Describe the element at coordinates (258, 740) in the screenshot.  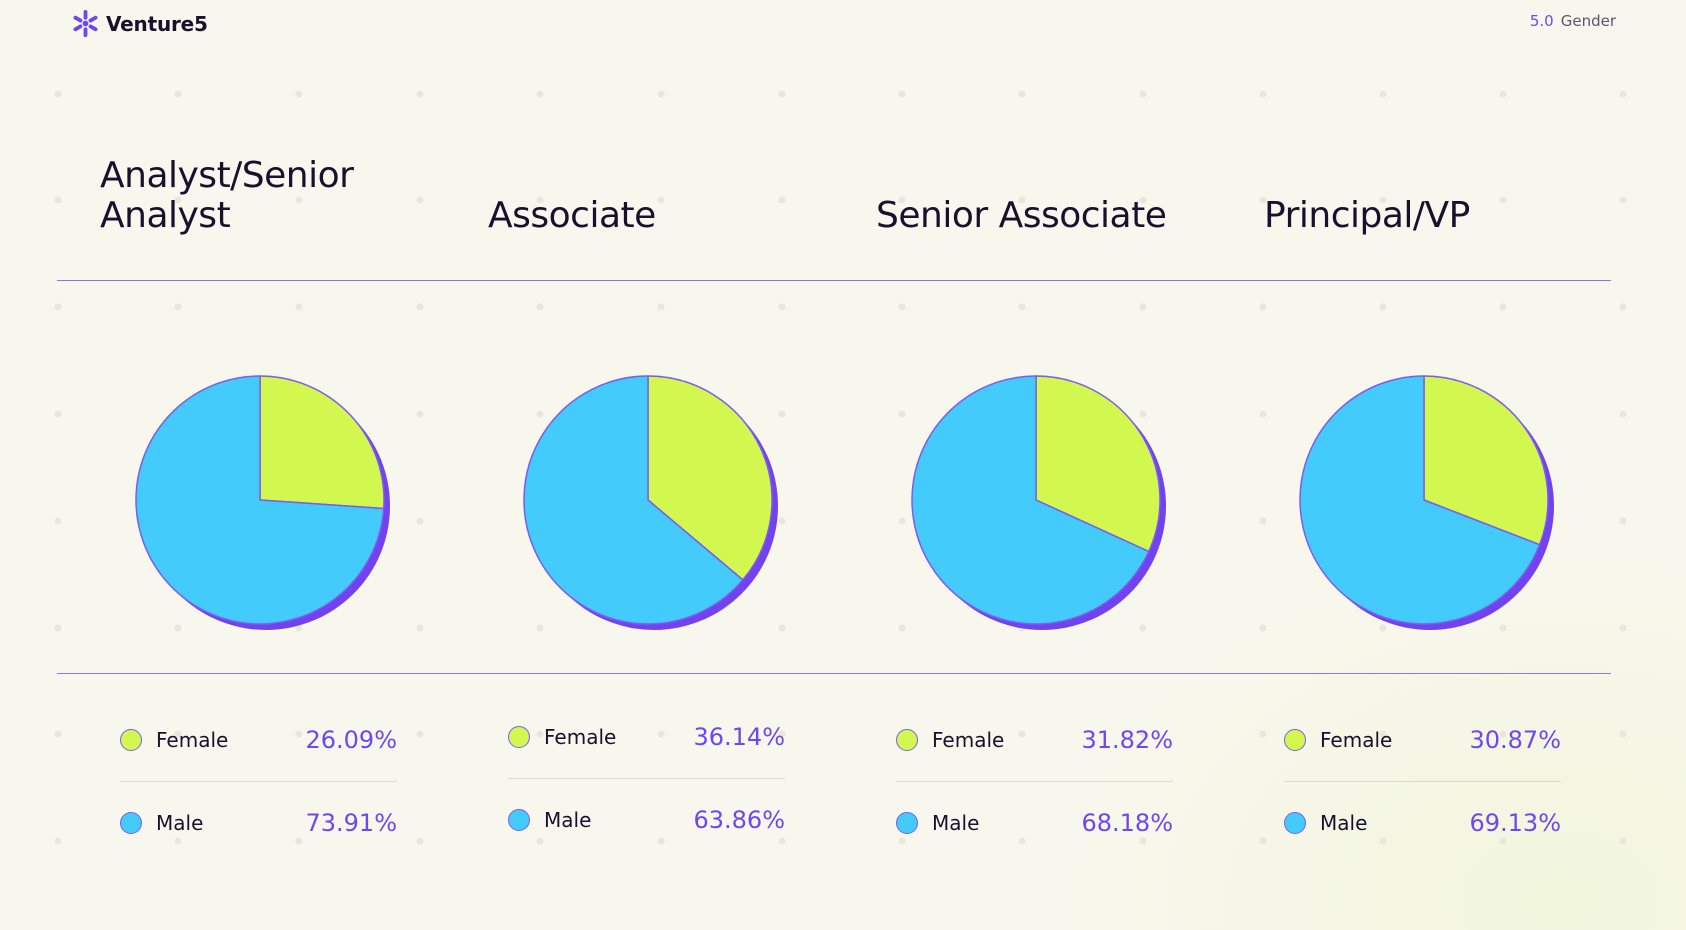
I see `legend-item-female: Female 26.09%` at that location.